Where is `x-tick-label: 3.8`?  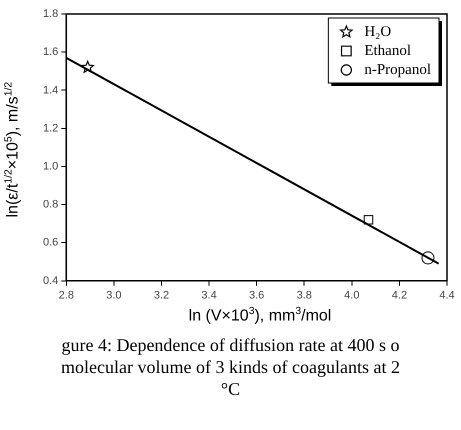 x-tick-label: 3.8 is located at coordinates (304, 295).